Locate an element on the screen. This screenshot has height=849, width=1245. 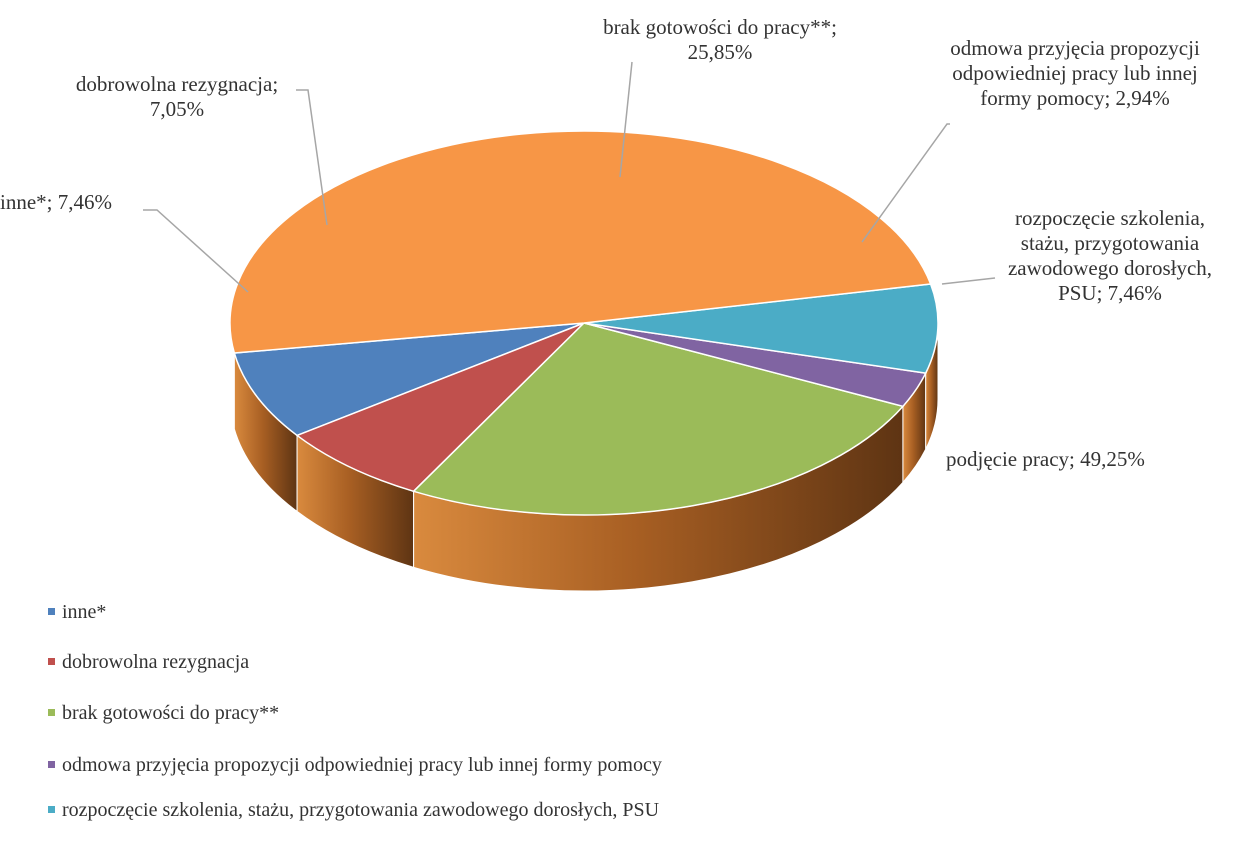
pie-slice-dobrowolna-rezygnacja is located at coordinates (440, 407).